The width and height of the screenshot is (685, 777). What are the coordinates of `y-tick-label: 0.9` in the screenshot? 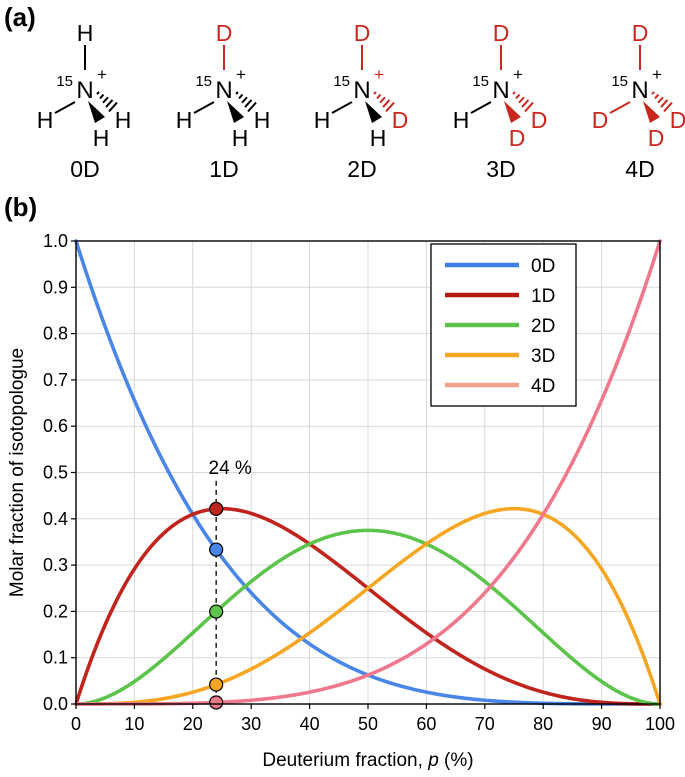 It's located at (55, 287).